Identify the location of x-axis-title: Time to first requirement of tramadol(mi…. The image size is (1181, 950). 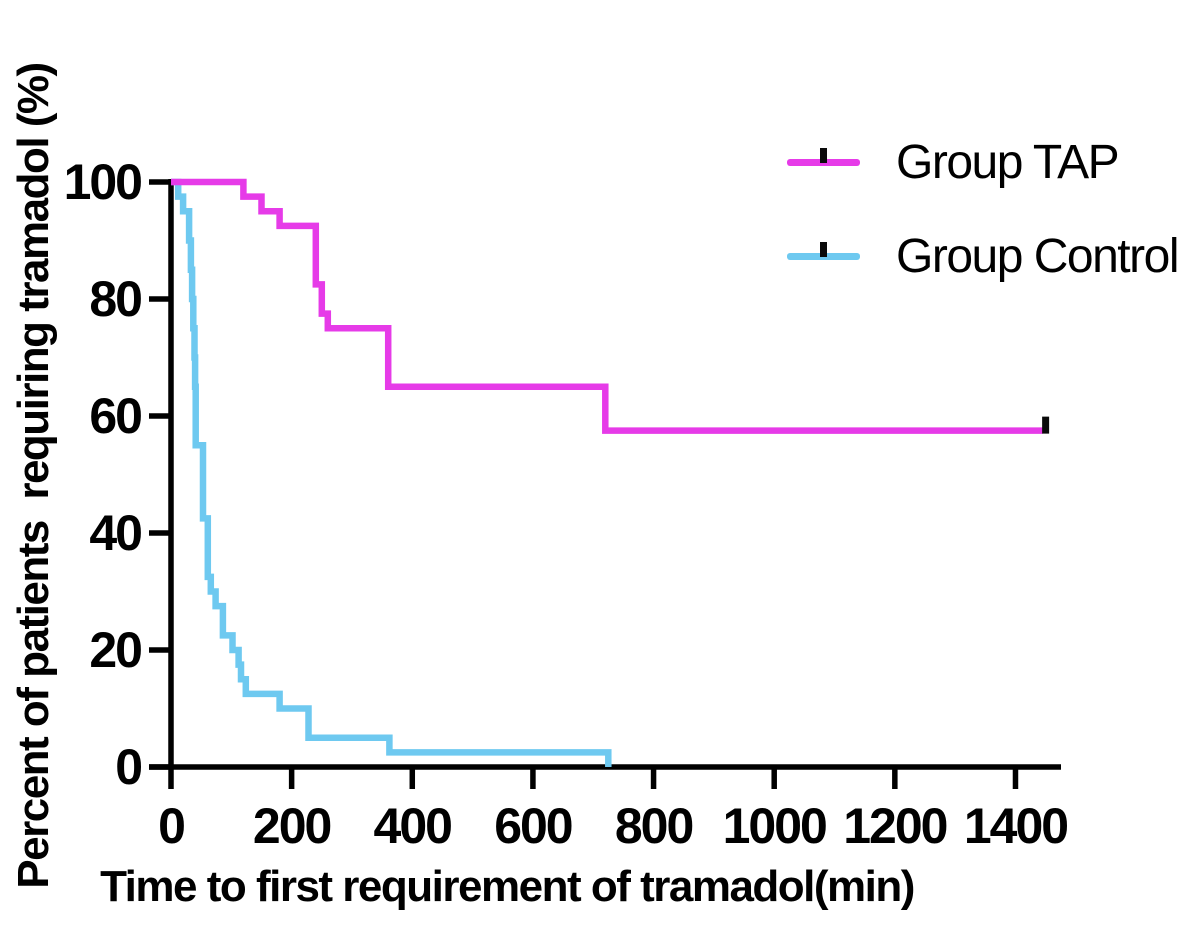
(507, 886).